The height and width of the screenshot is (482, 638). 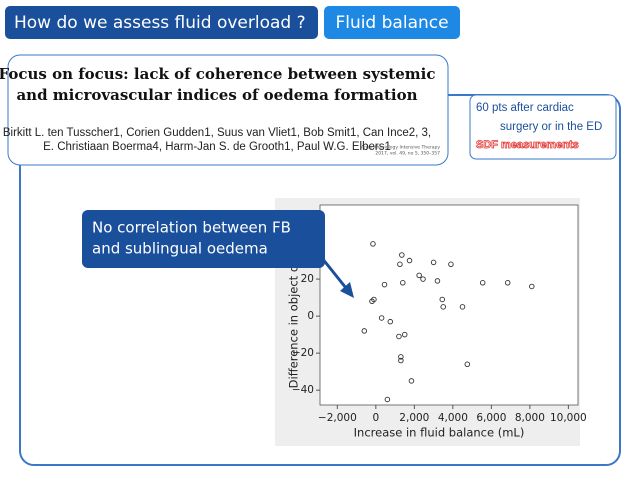 What do you see at coordinates (375, 418) in the screenshot?
I see `x-tick-label: 0` at bounding box center [375, 418].